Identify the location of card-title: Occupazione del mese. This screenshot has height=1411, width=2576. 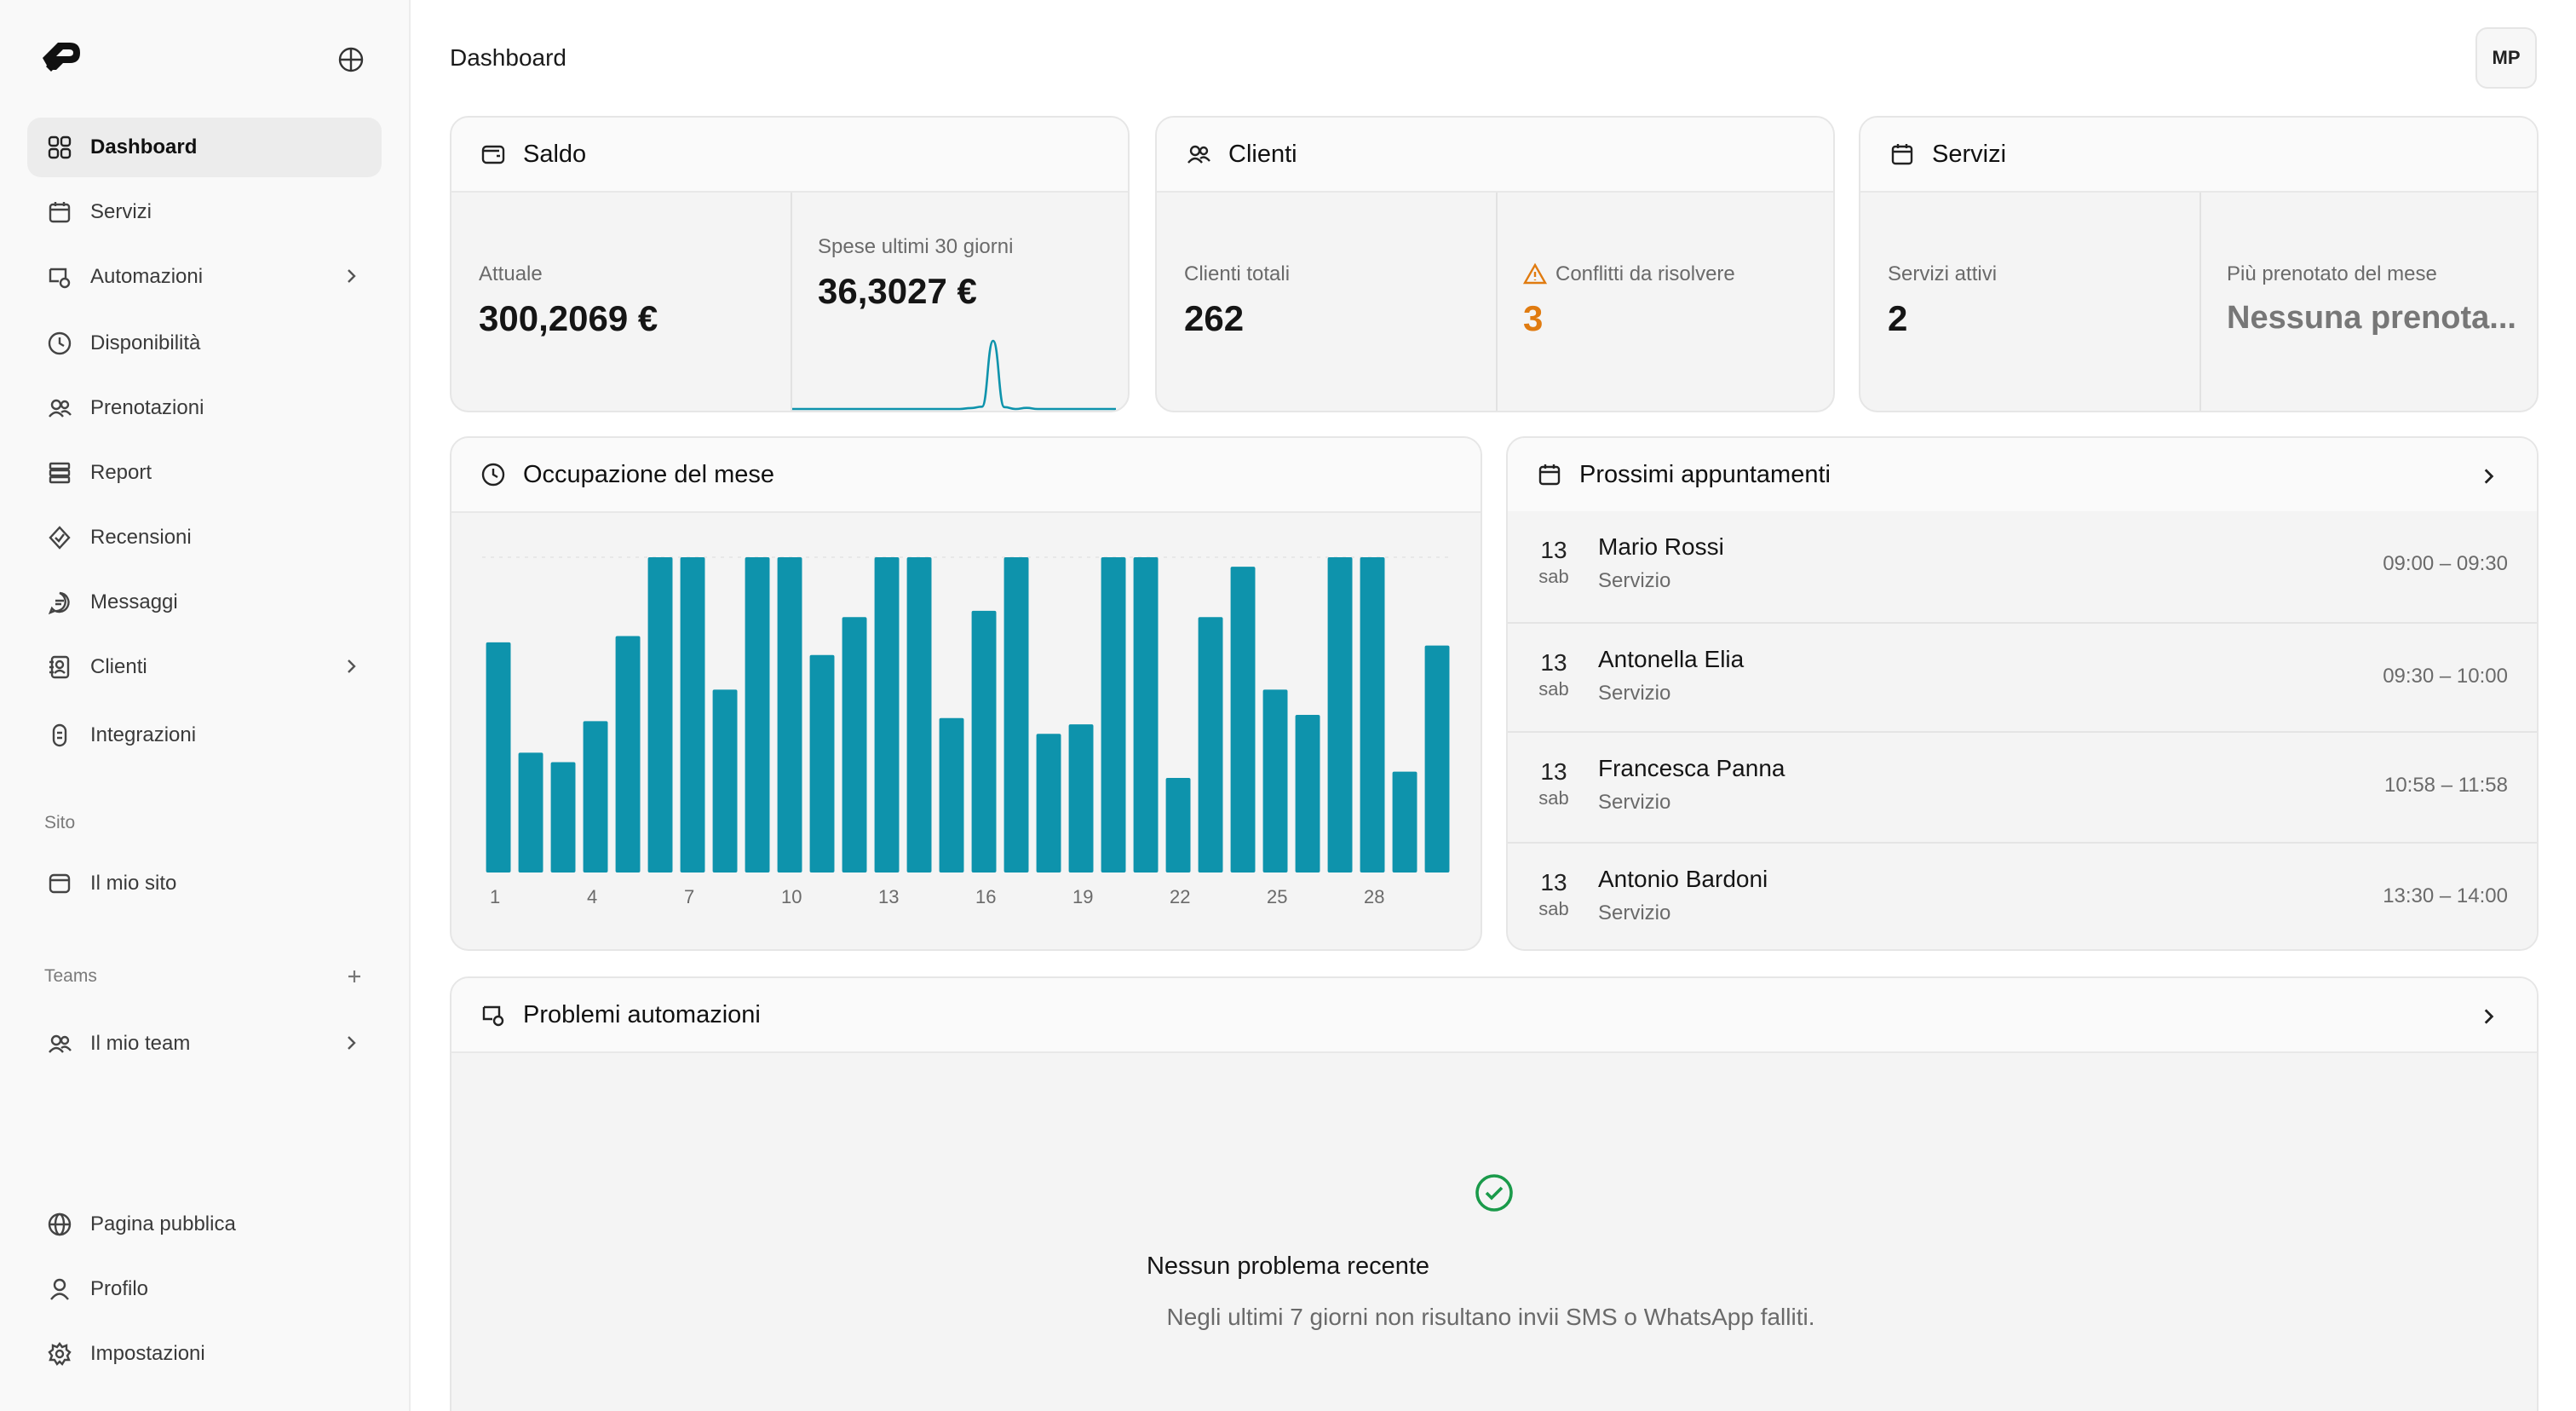
(649, 474).